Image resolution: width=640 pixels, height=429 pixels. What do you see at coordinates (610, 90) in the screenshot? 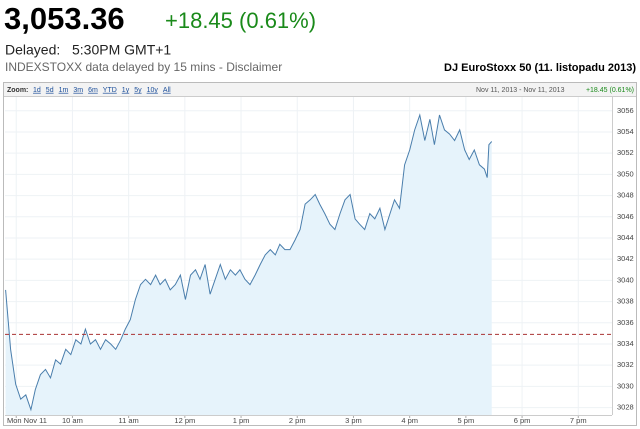
I see `range-change: +18.45 (0.61%)` at bounding box center [610, 90].